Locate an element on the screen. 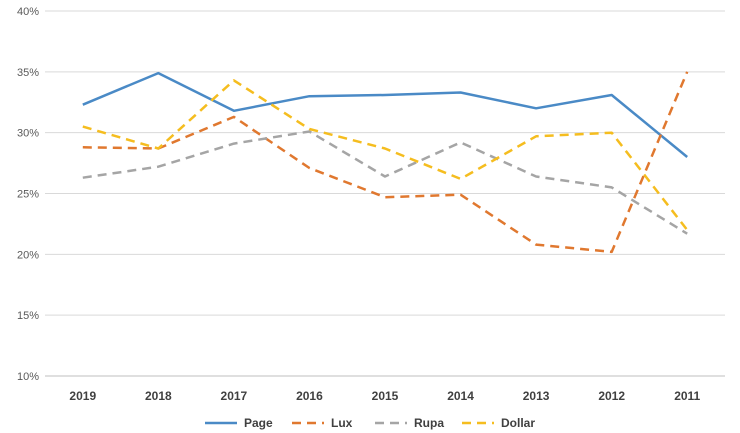 Image resolution: width=740 pixels, height=433 pixels. x-tick-label: 2015 is located at coordinates (385, 396).